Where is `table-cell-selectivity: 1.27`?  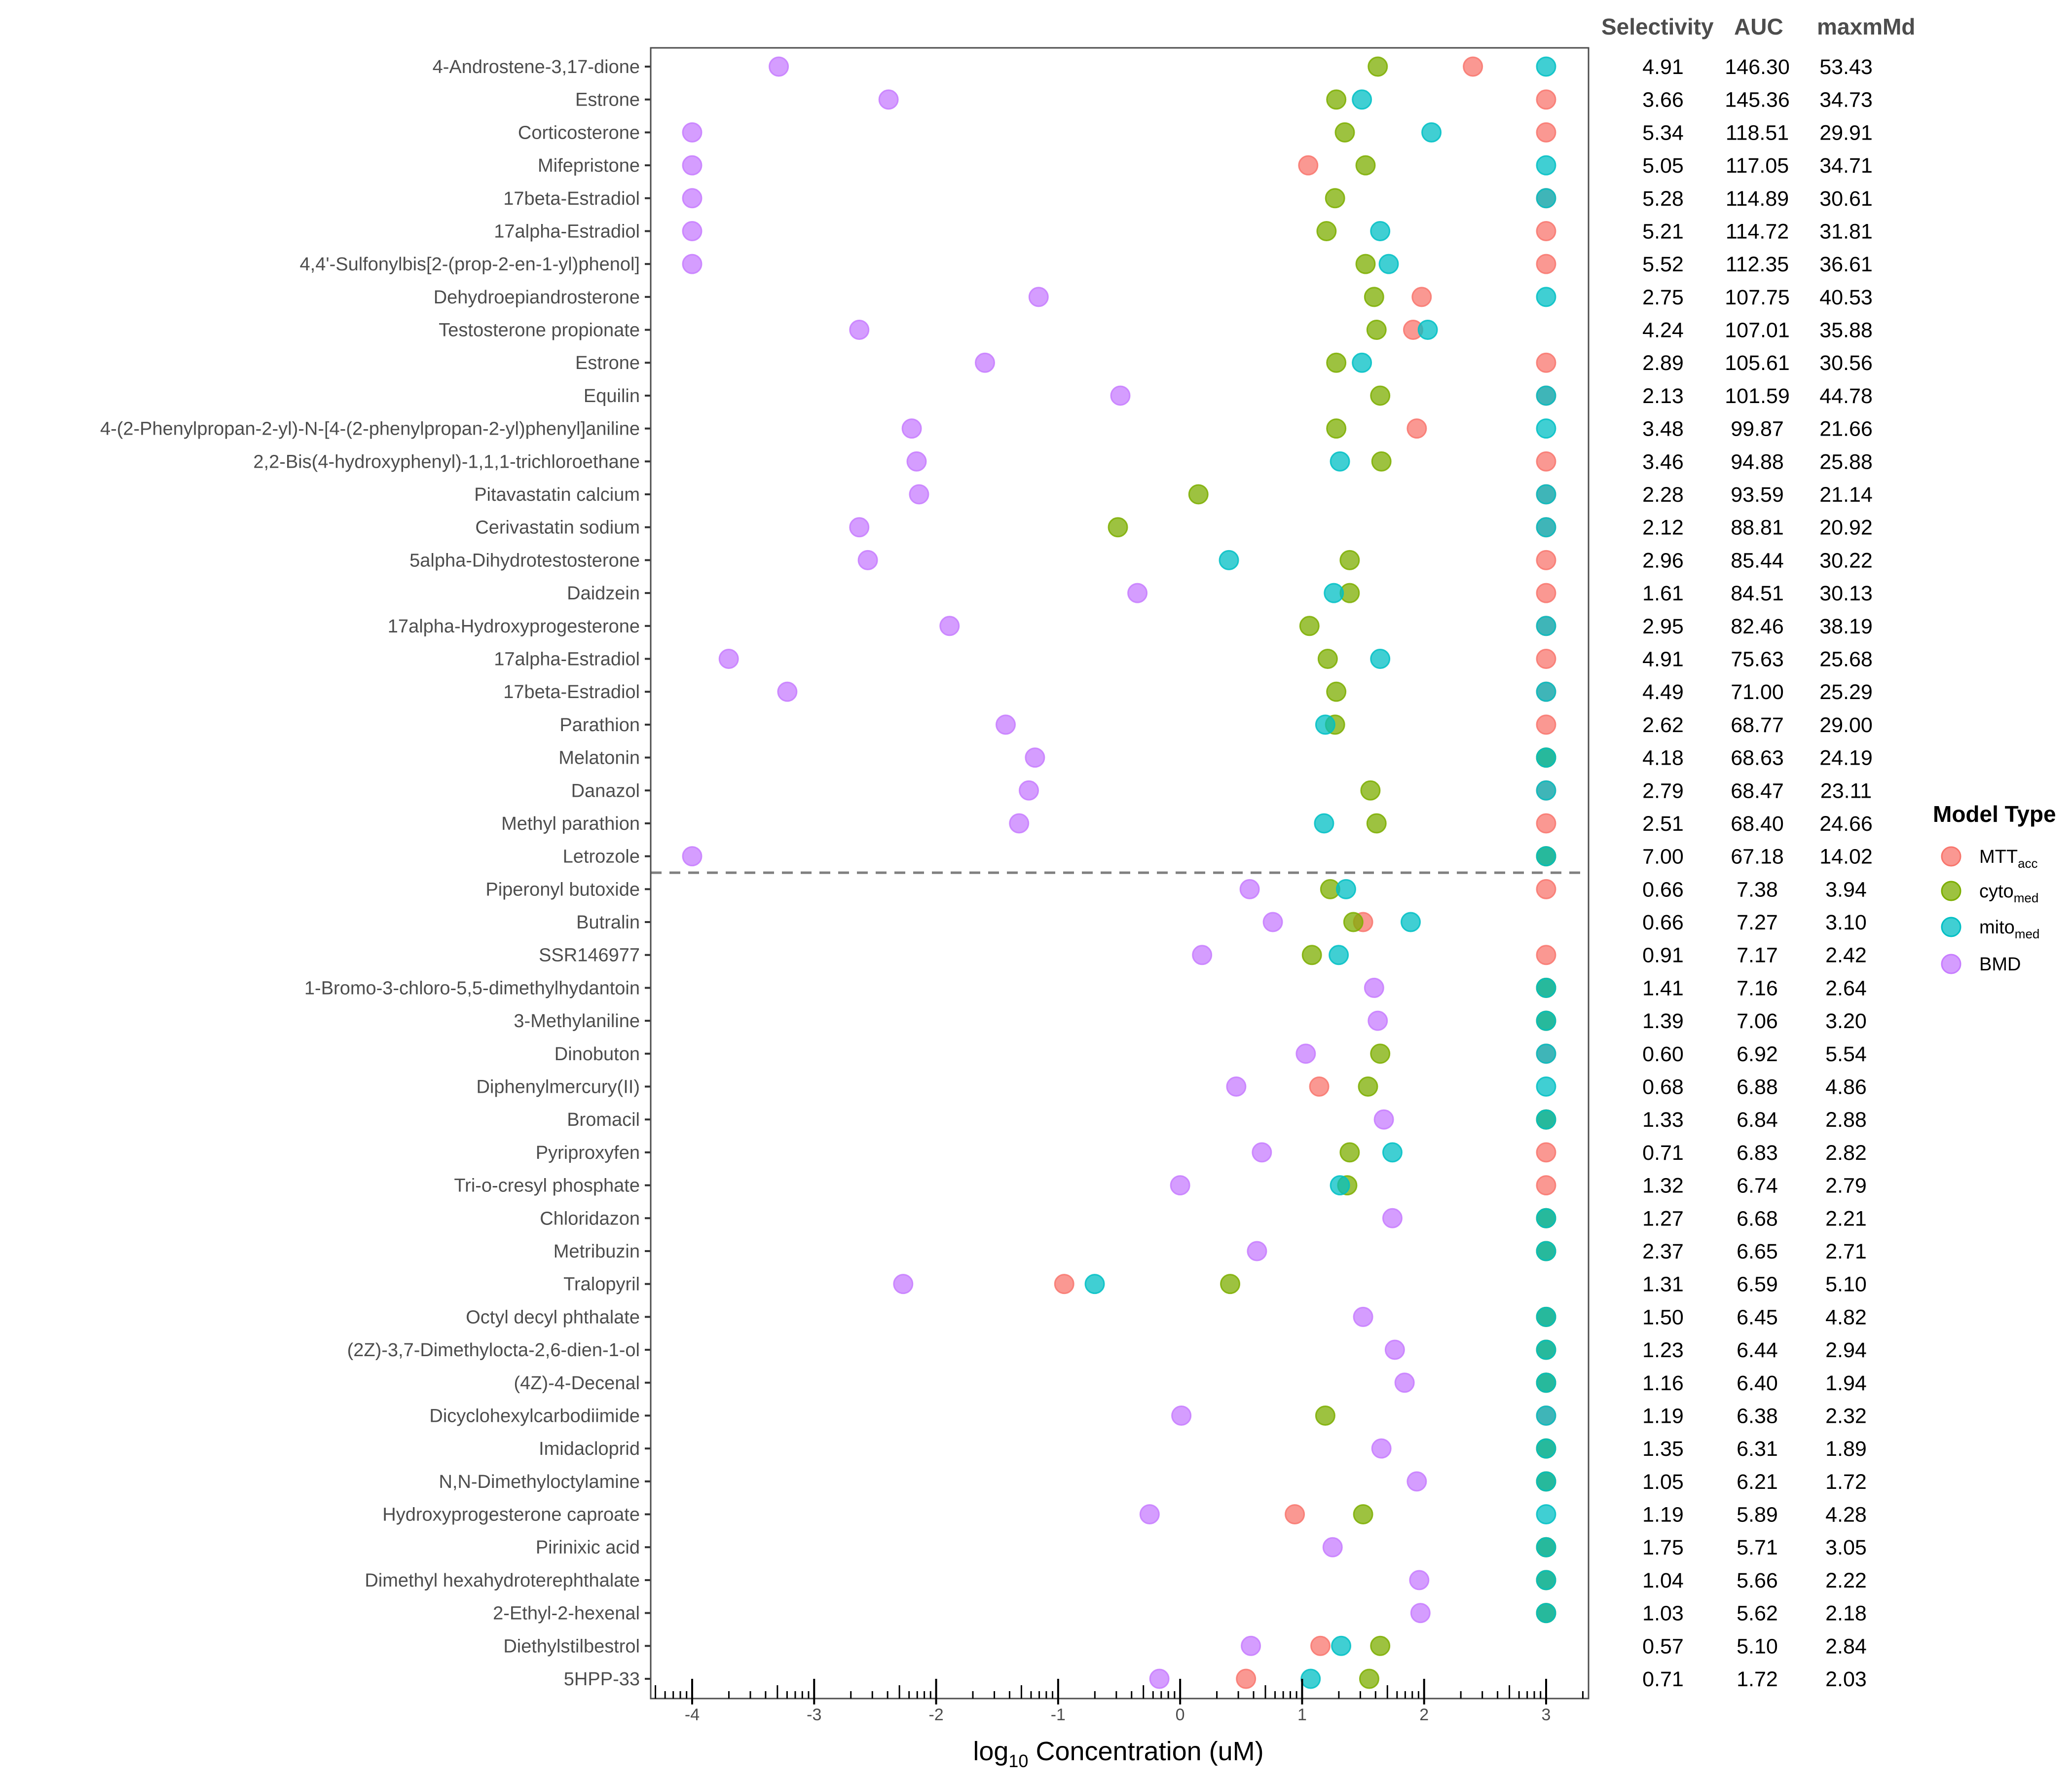 table-cell-selectivity: 1.27 is located at coordinates (1663, 1218).